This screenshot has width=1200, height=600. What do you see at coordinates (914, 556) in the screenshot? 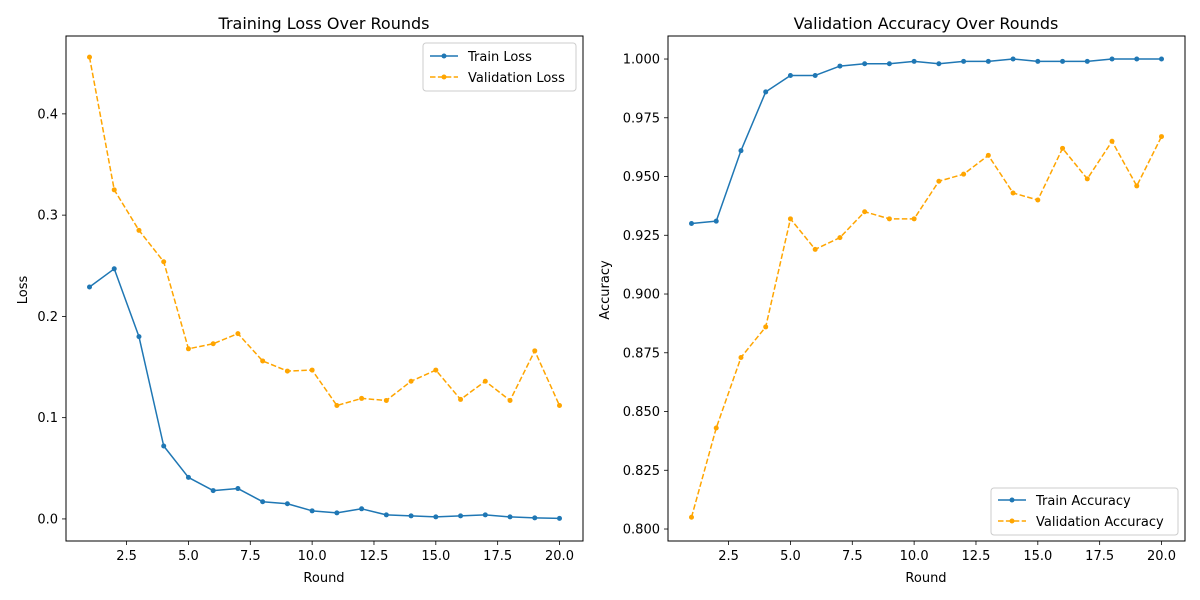
I see `accuracy-xtick-label: 10.0` at bounding box center [914, 556].